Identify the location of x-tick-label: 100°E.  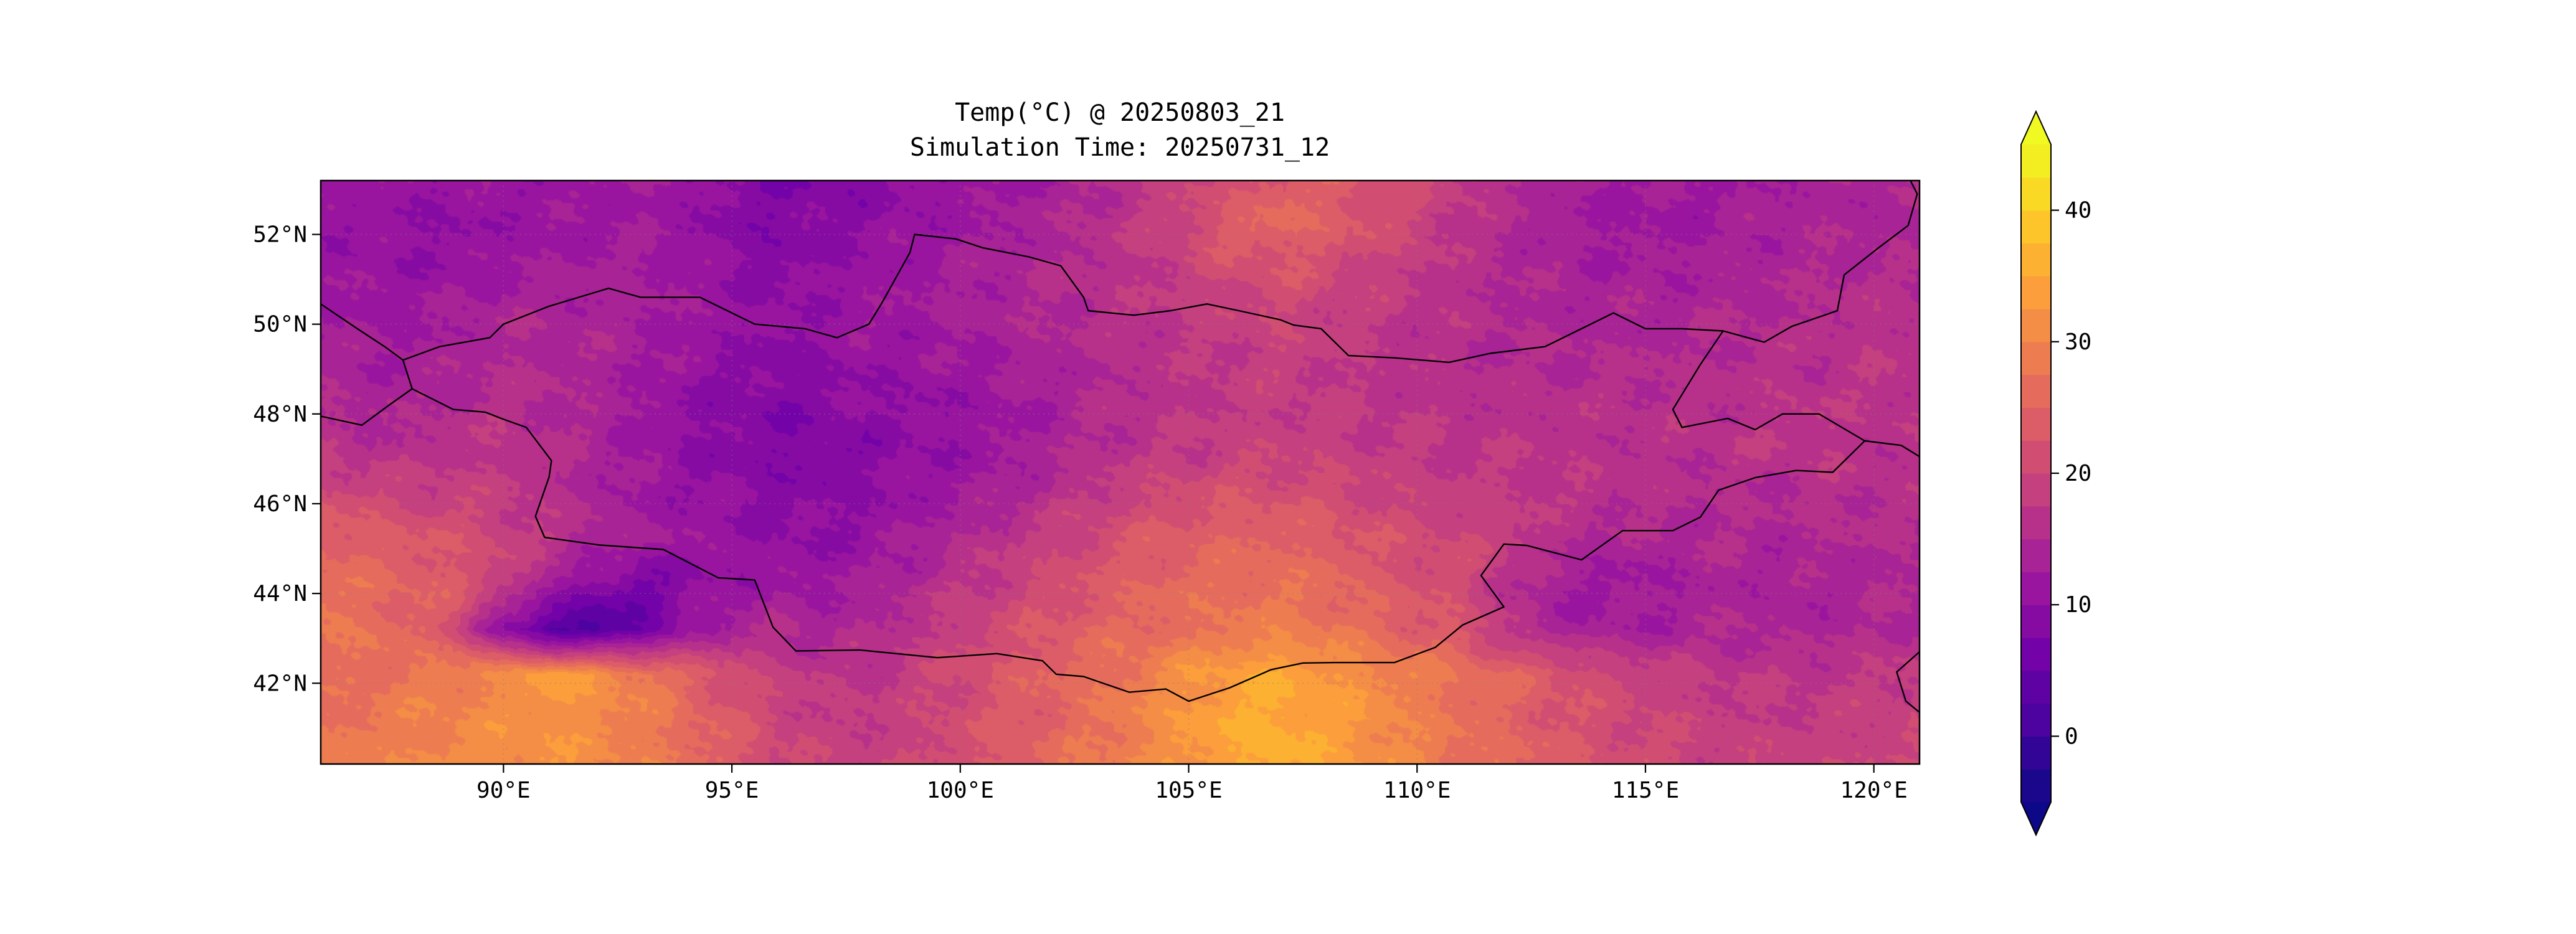
(961, 790).